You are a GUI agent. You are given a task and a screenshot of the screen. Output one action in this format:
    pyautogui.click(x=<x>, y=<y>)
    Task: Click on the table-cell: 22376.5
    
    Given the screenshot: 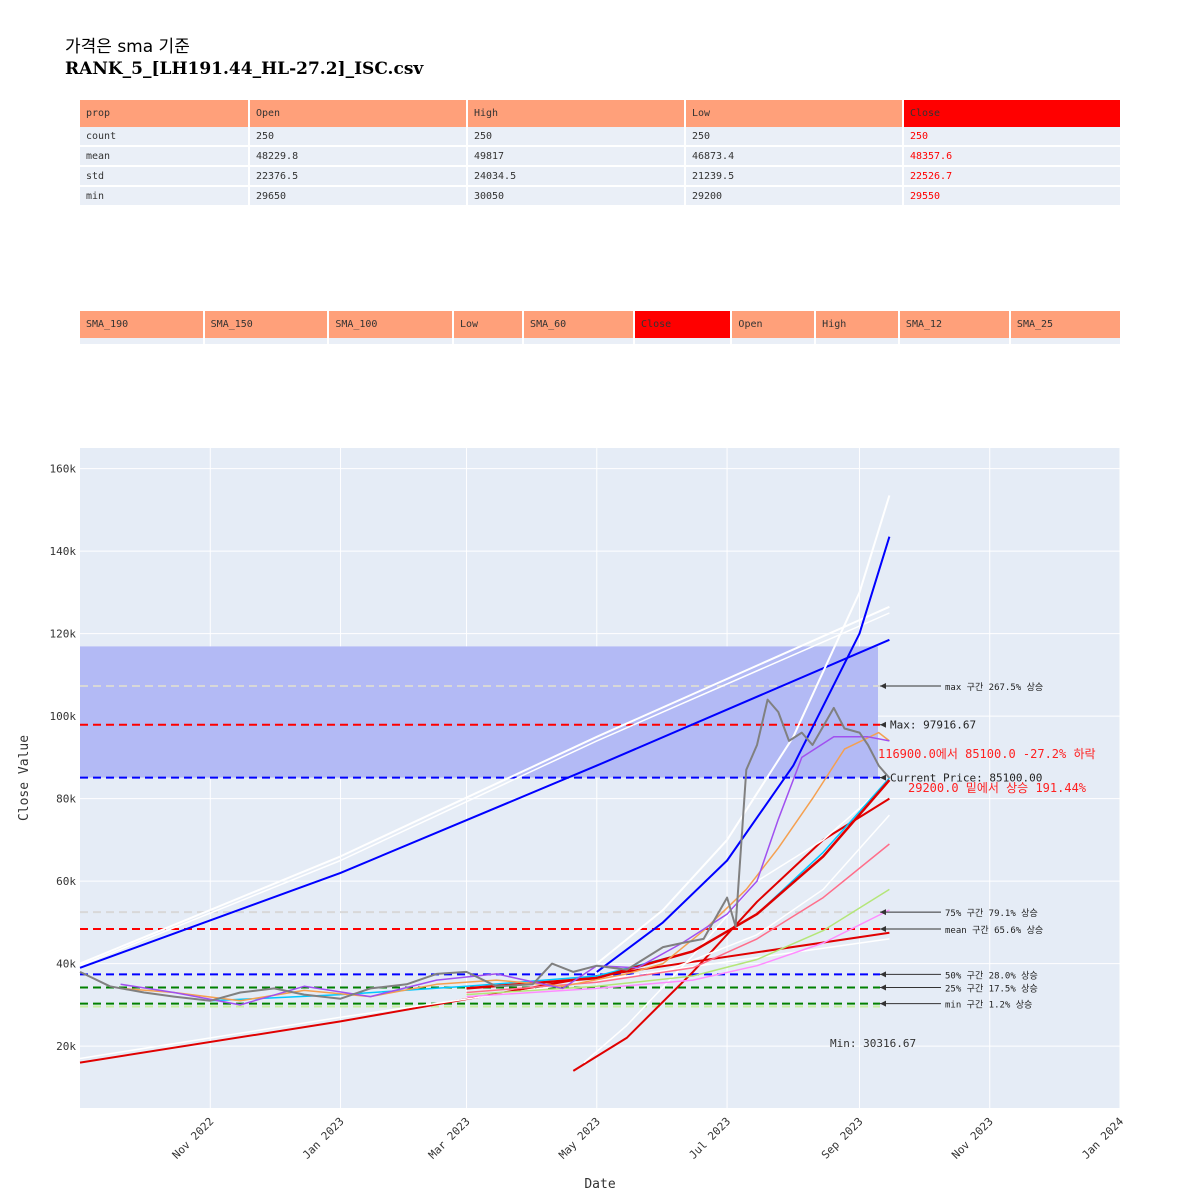 What is the action you would take?
    pyautogui.click(x=357, y=177)
    